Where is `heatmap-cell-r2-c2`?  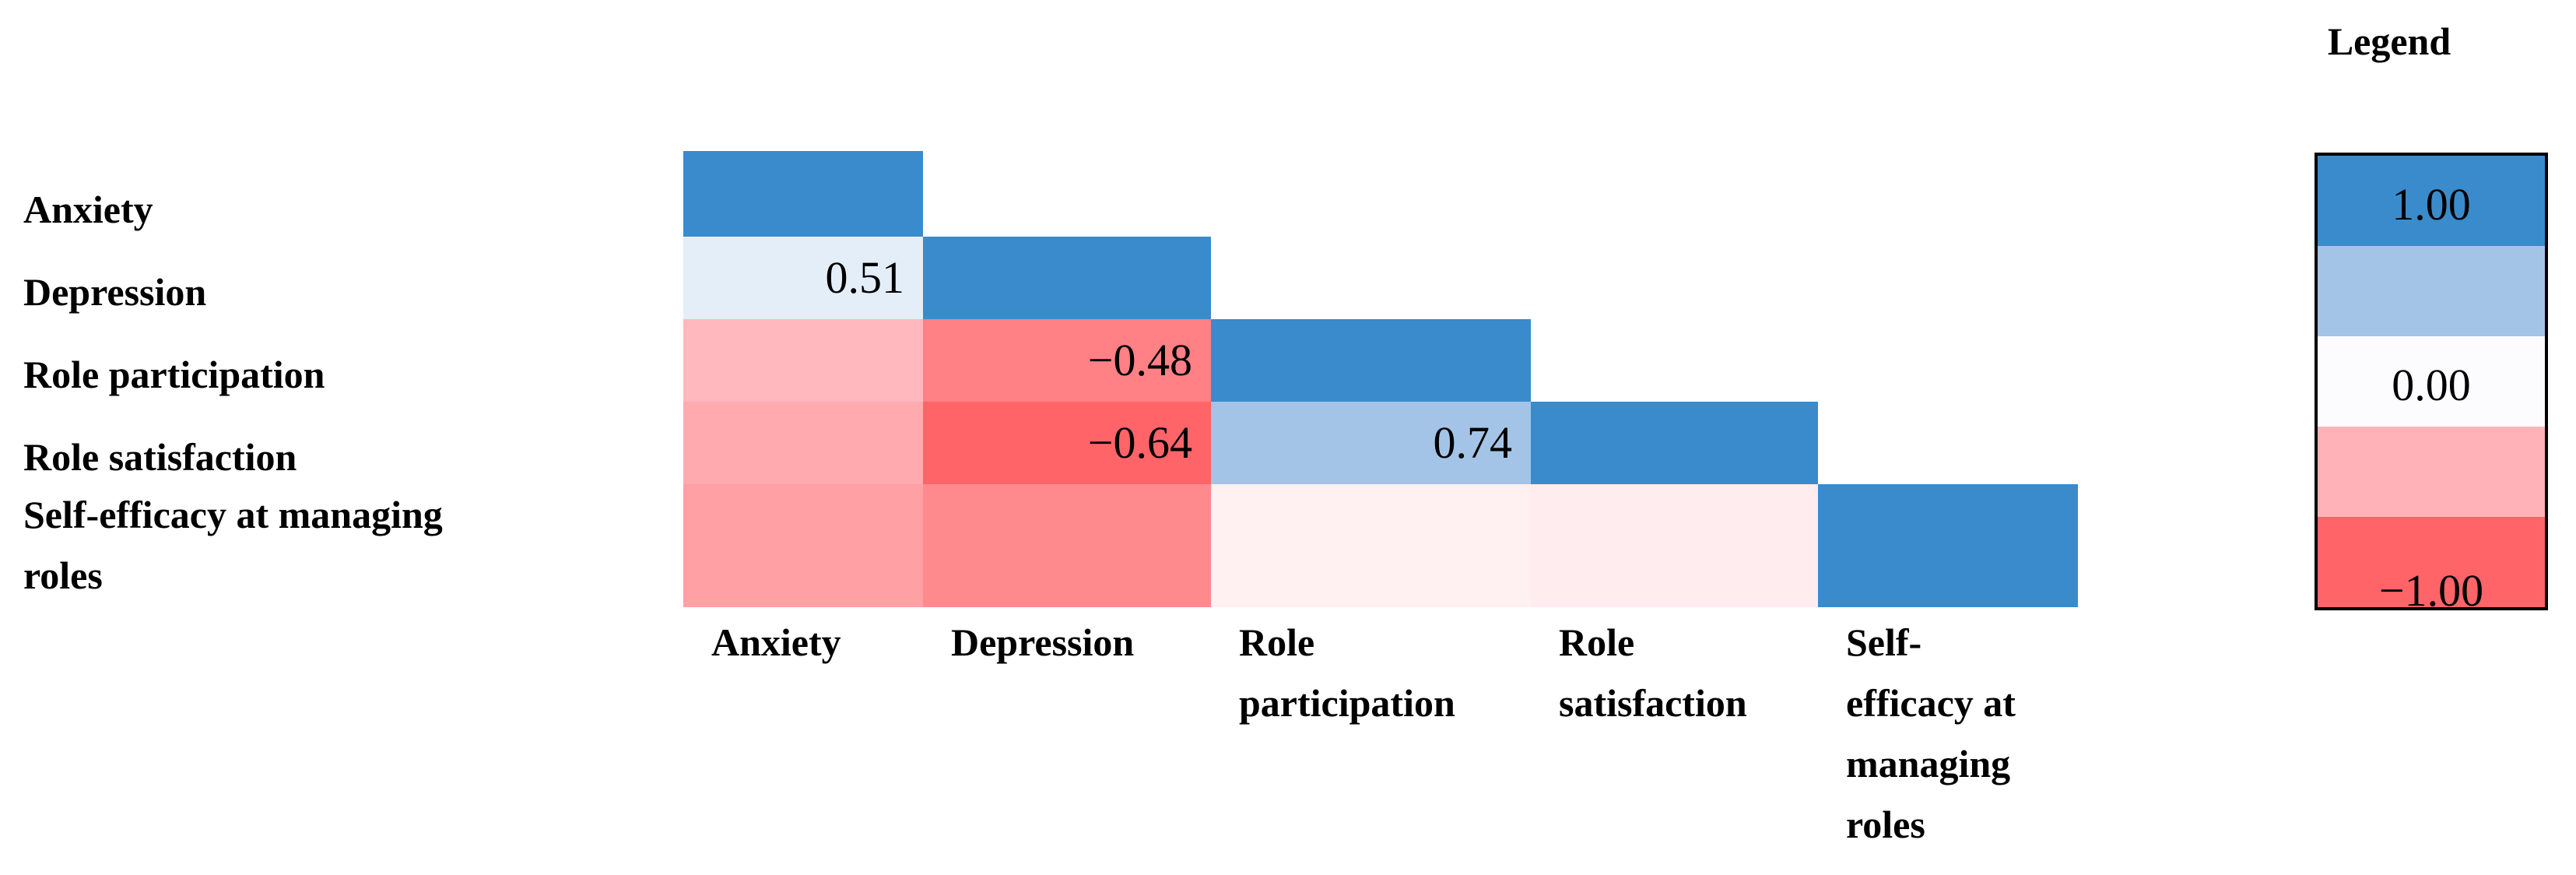
heatmap-cell-r2-c2 is located at coordinates (1371, 360).